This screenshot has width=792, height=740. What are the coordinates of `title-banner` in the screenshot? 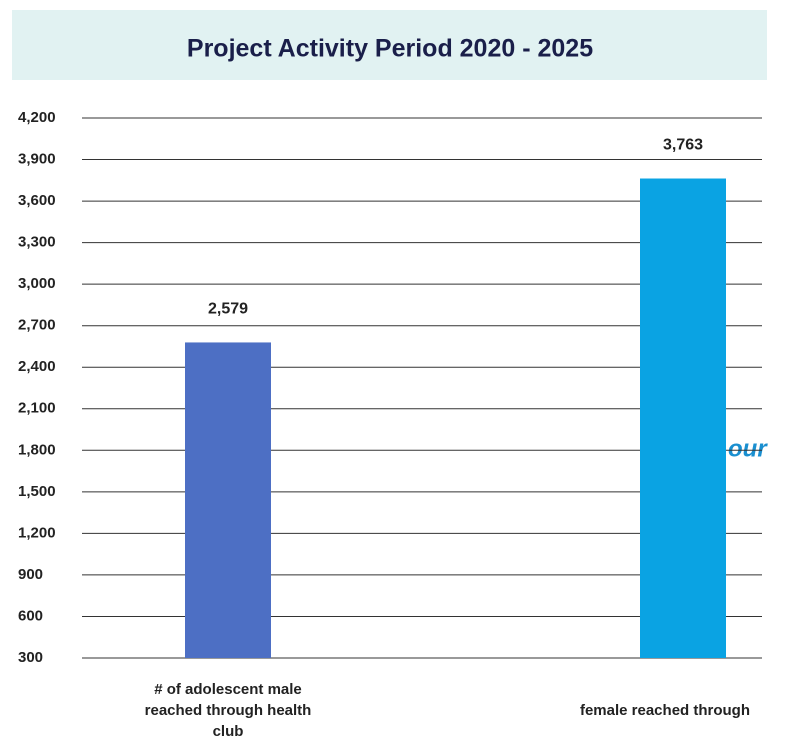 It's located at (389, 45).